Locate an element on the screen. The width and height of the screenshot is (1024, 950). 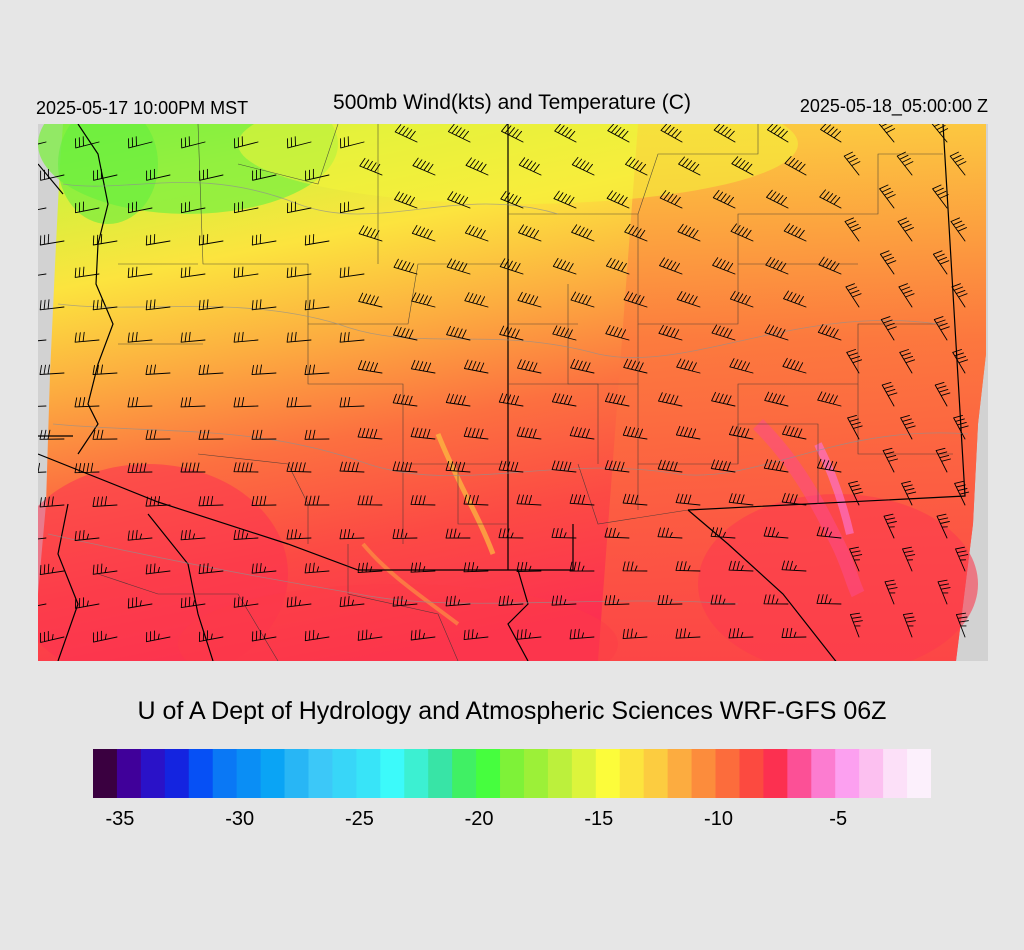
colorbar-tick-label: -5 is located at coordinates (838, 819).